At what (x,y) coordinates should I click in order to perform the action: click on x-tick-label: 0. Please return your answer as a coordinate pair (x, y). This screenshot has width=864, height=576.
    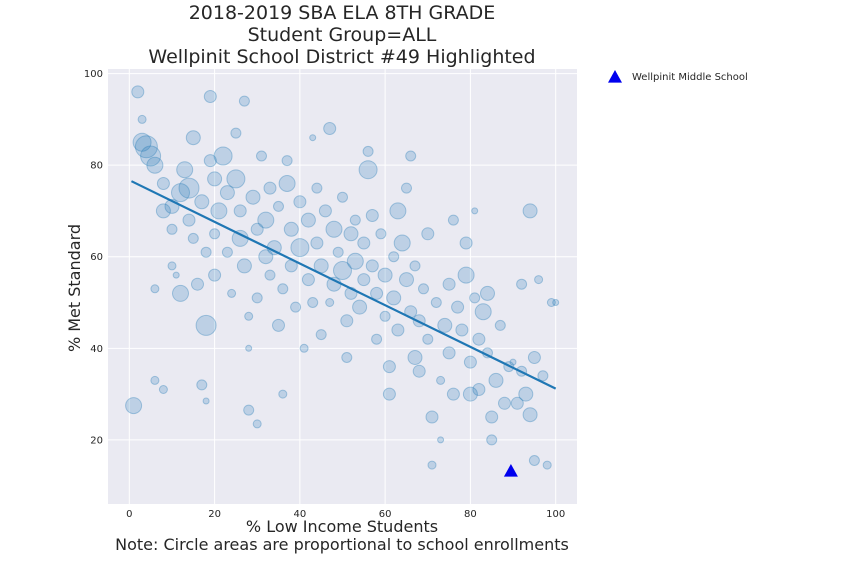
    Looking at the image, I should click on (129, 514).